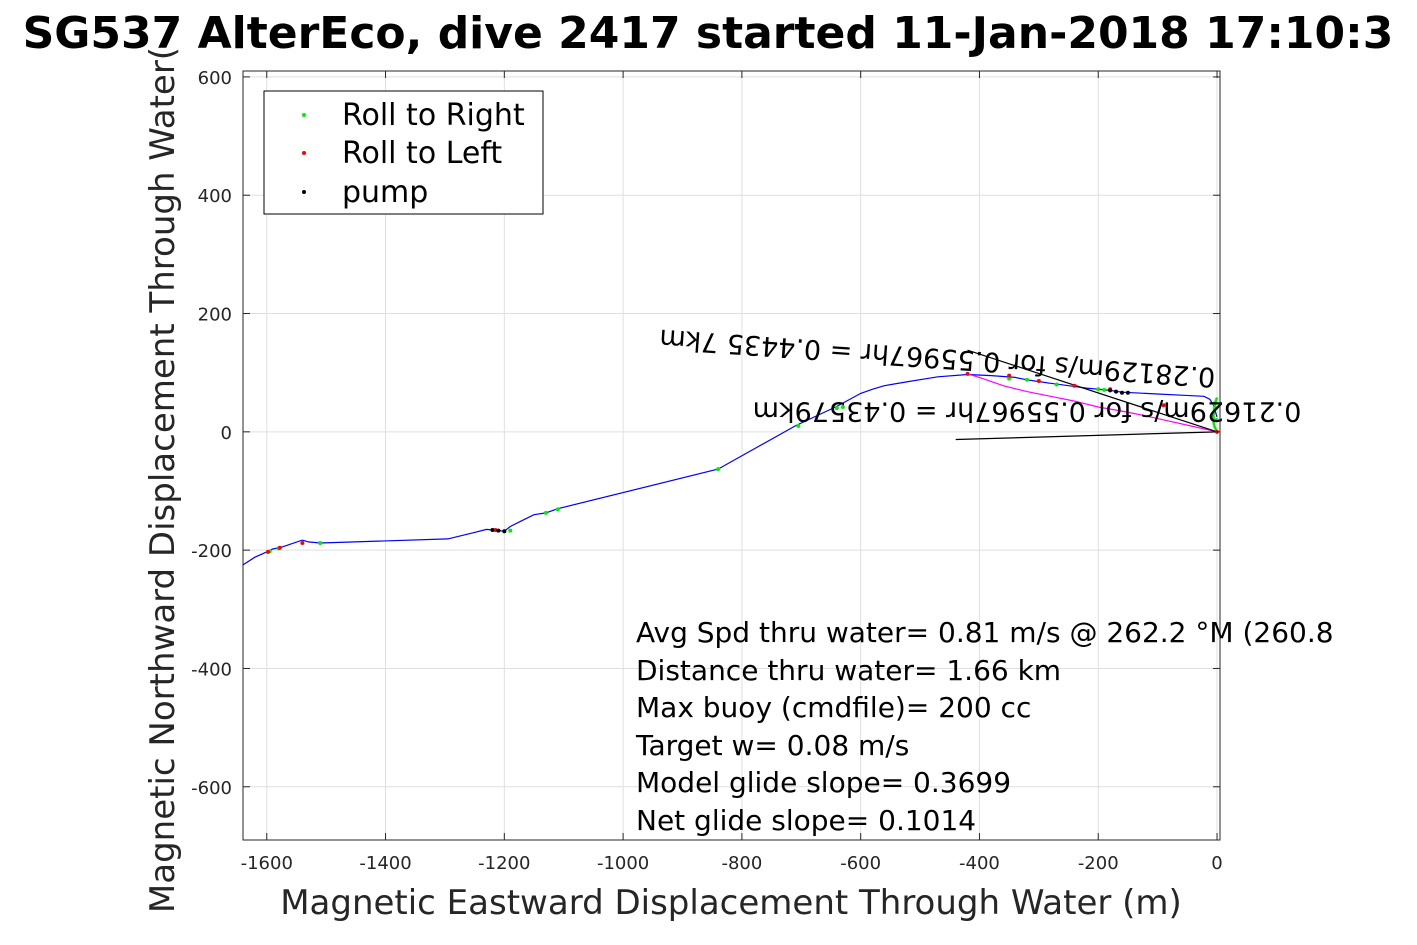 This screenshot has height=945, width=1417. What do you see at coordinates (226, 433) in the screenshot?
I see `y-tick-label: 0` at bounding box center [226, 433].